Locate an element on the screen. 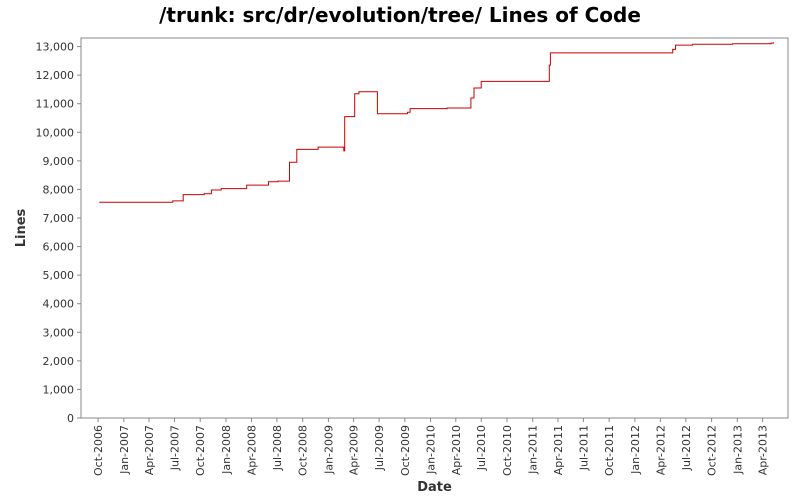 This screenshot has height=500, width=800. x-tick-label: Oct-2011 is located at coordinates (609, 450).